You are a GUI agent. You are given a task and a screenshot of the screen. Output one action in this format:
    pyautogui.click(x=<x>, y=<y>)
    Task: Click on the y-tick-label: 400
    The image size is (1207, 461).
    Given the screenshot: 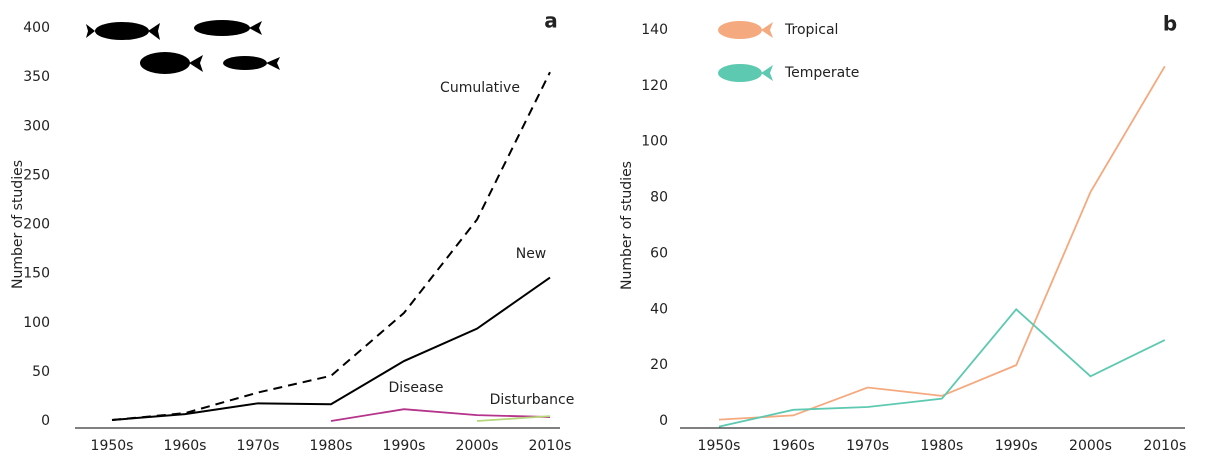 What is the action you would take?
    pyautogui.click(x=36, y=28)
    